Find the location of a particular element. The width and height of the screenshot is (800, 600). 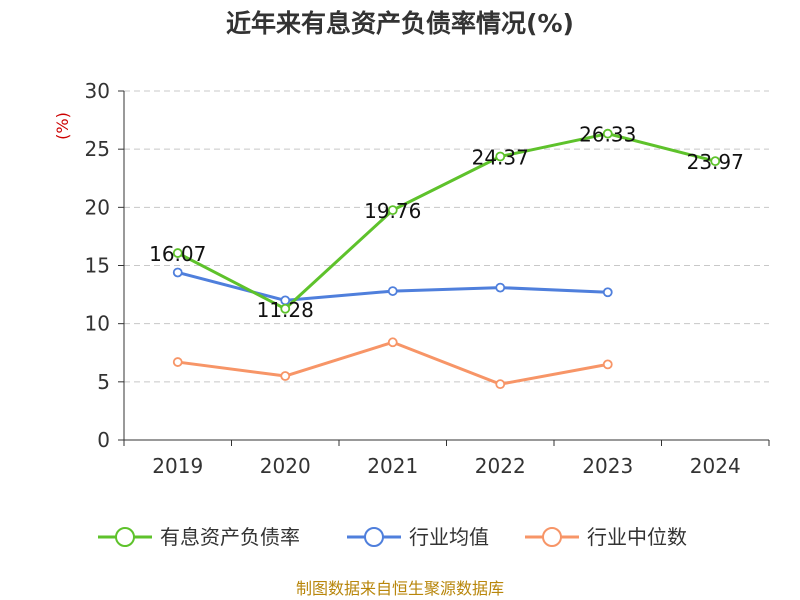

y-axis-unit: (%) is located at coordinates (62, 126).